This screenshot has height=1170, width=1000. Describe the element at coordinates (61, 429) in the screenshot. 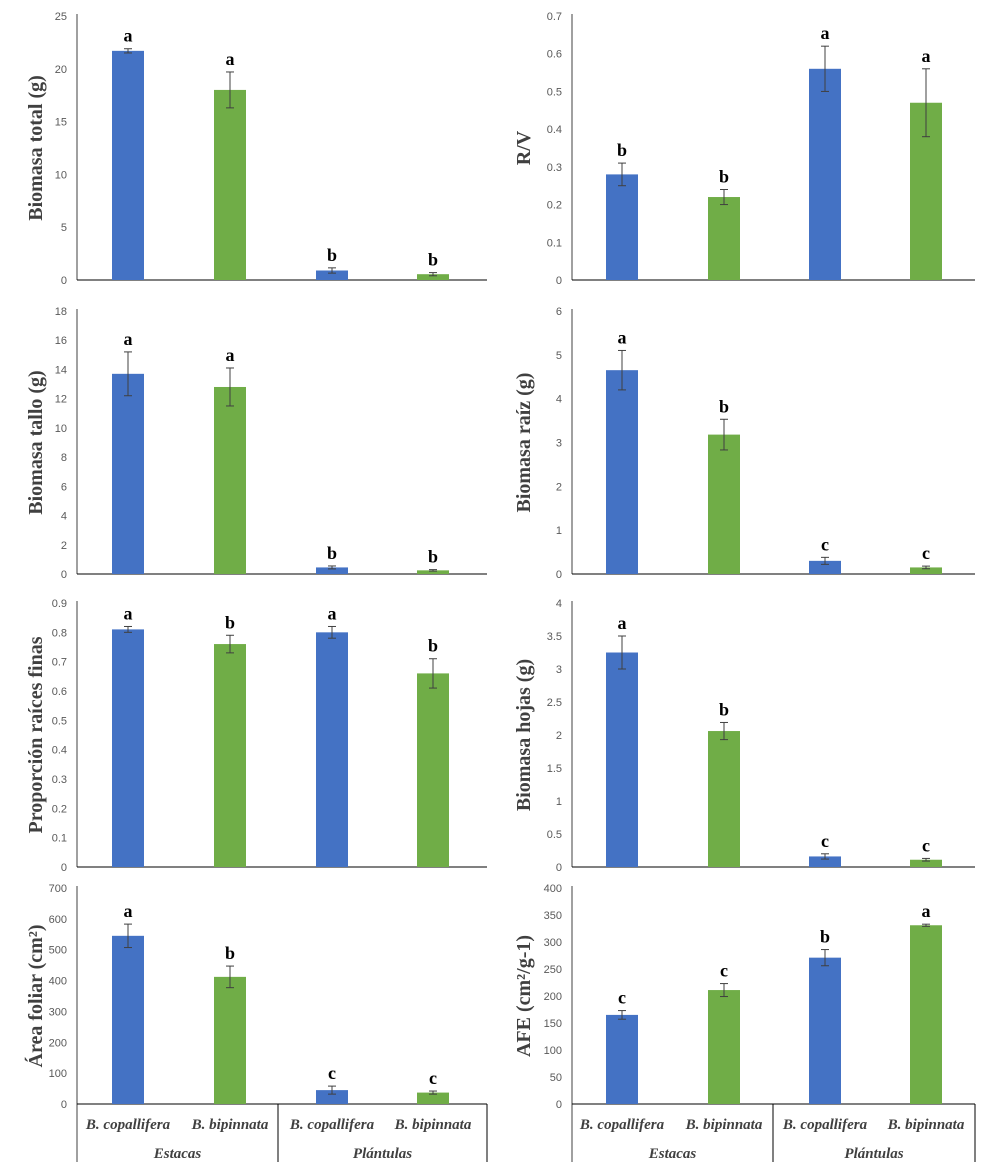

I see `y-tick-label: 10` at that location.